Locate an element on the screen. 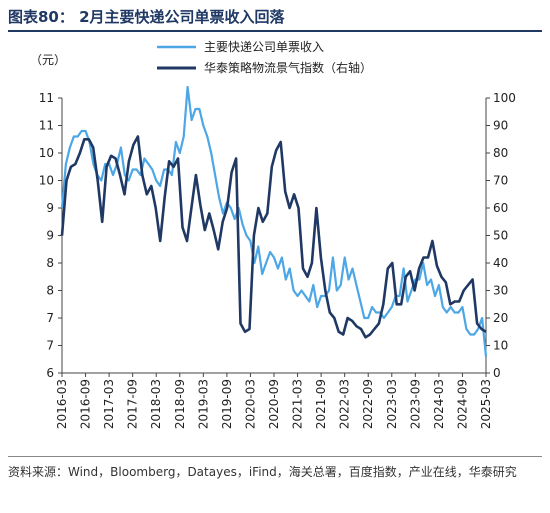 Image resolution: width=550 pixels, height=513 pixels. x-tick-label: 2024-03 is located at coordinates (439, 404).